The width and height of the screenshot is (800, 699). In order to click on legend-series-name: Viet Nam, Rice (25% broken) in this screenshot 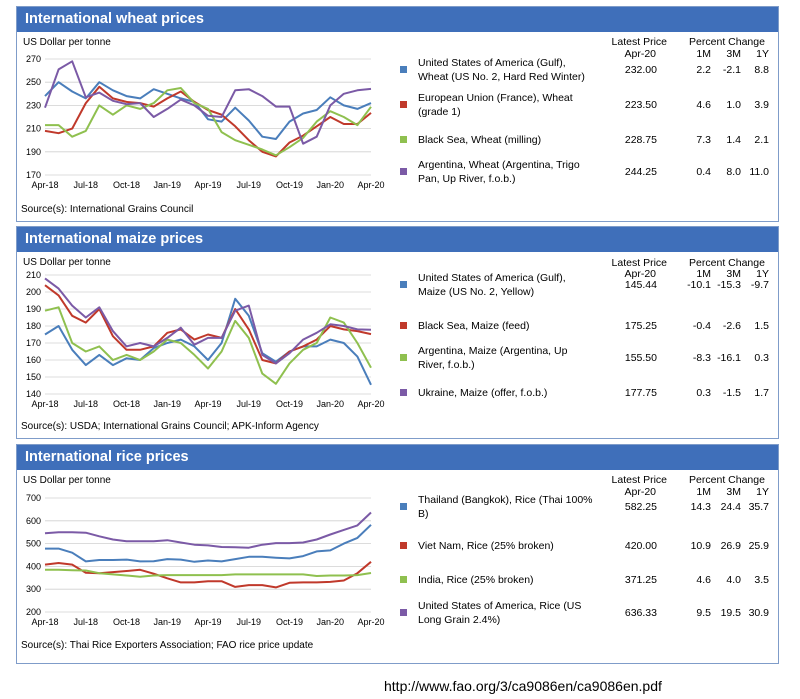, I will do `click(486, 546)`.